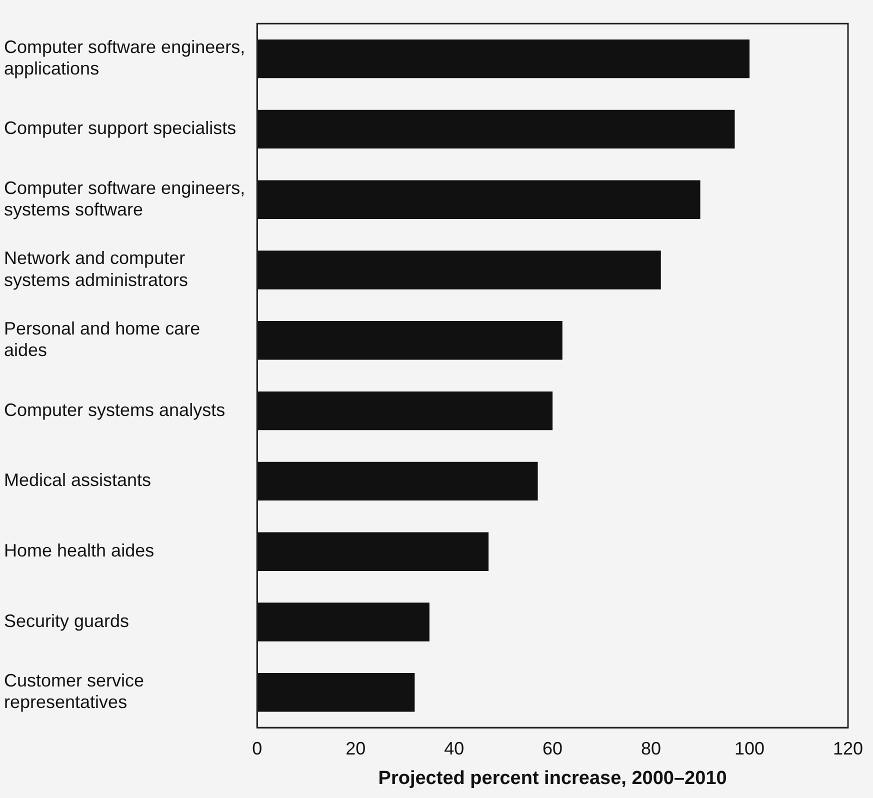 This screenshot has height=798, width=873. What do you see at coordinates (257, 748) in the screenshot?
I see `x-tick-label: 0` at bounding box center [257, 748].